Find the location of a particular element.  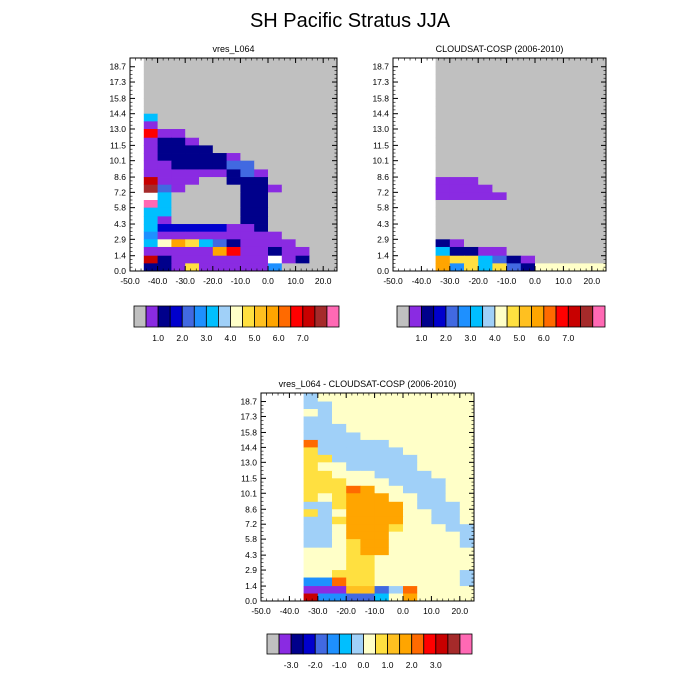

x-tick-label: 10.0 is located at coordinates (431, 611).